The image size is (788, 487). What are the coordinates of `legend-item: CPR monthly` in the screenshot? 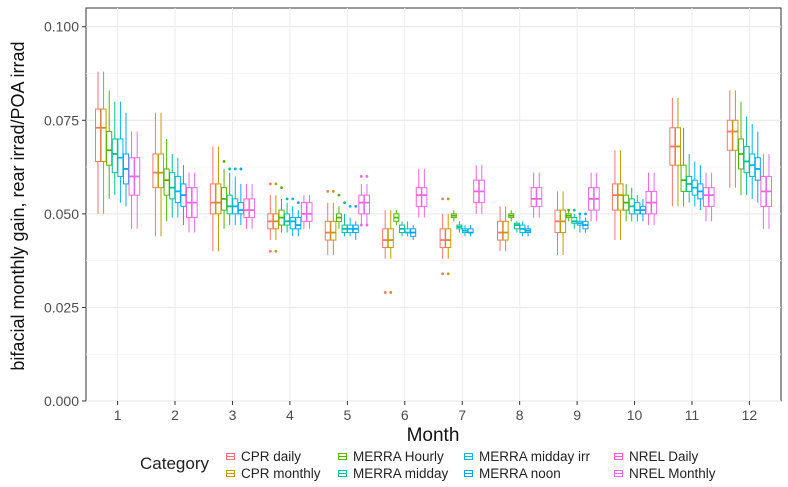 It's located at (278, 473).